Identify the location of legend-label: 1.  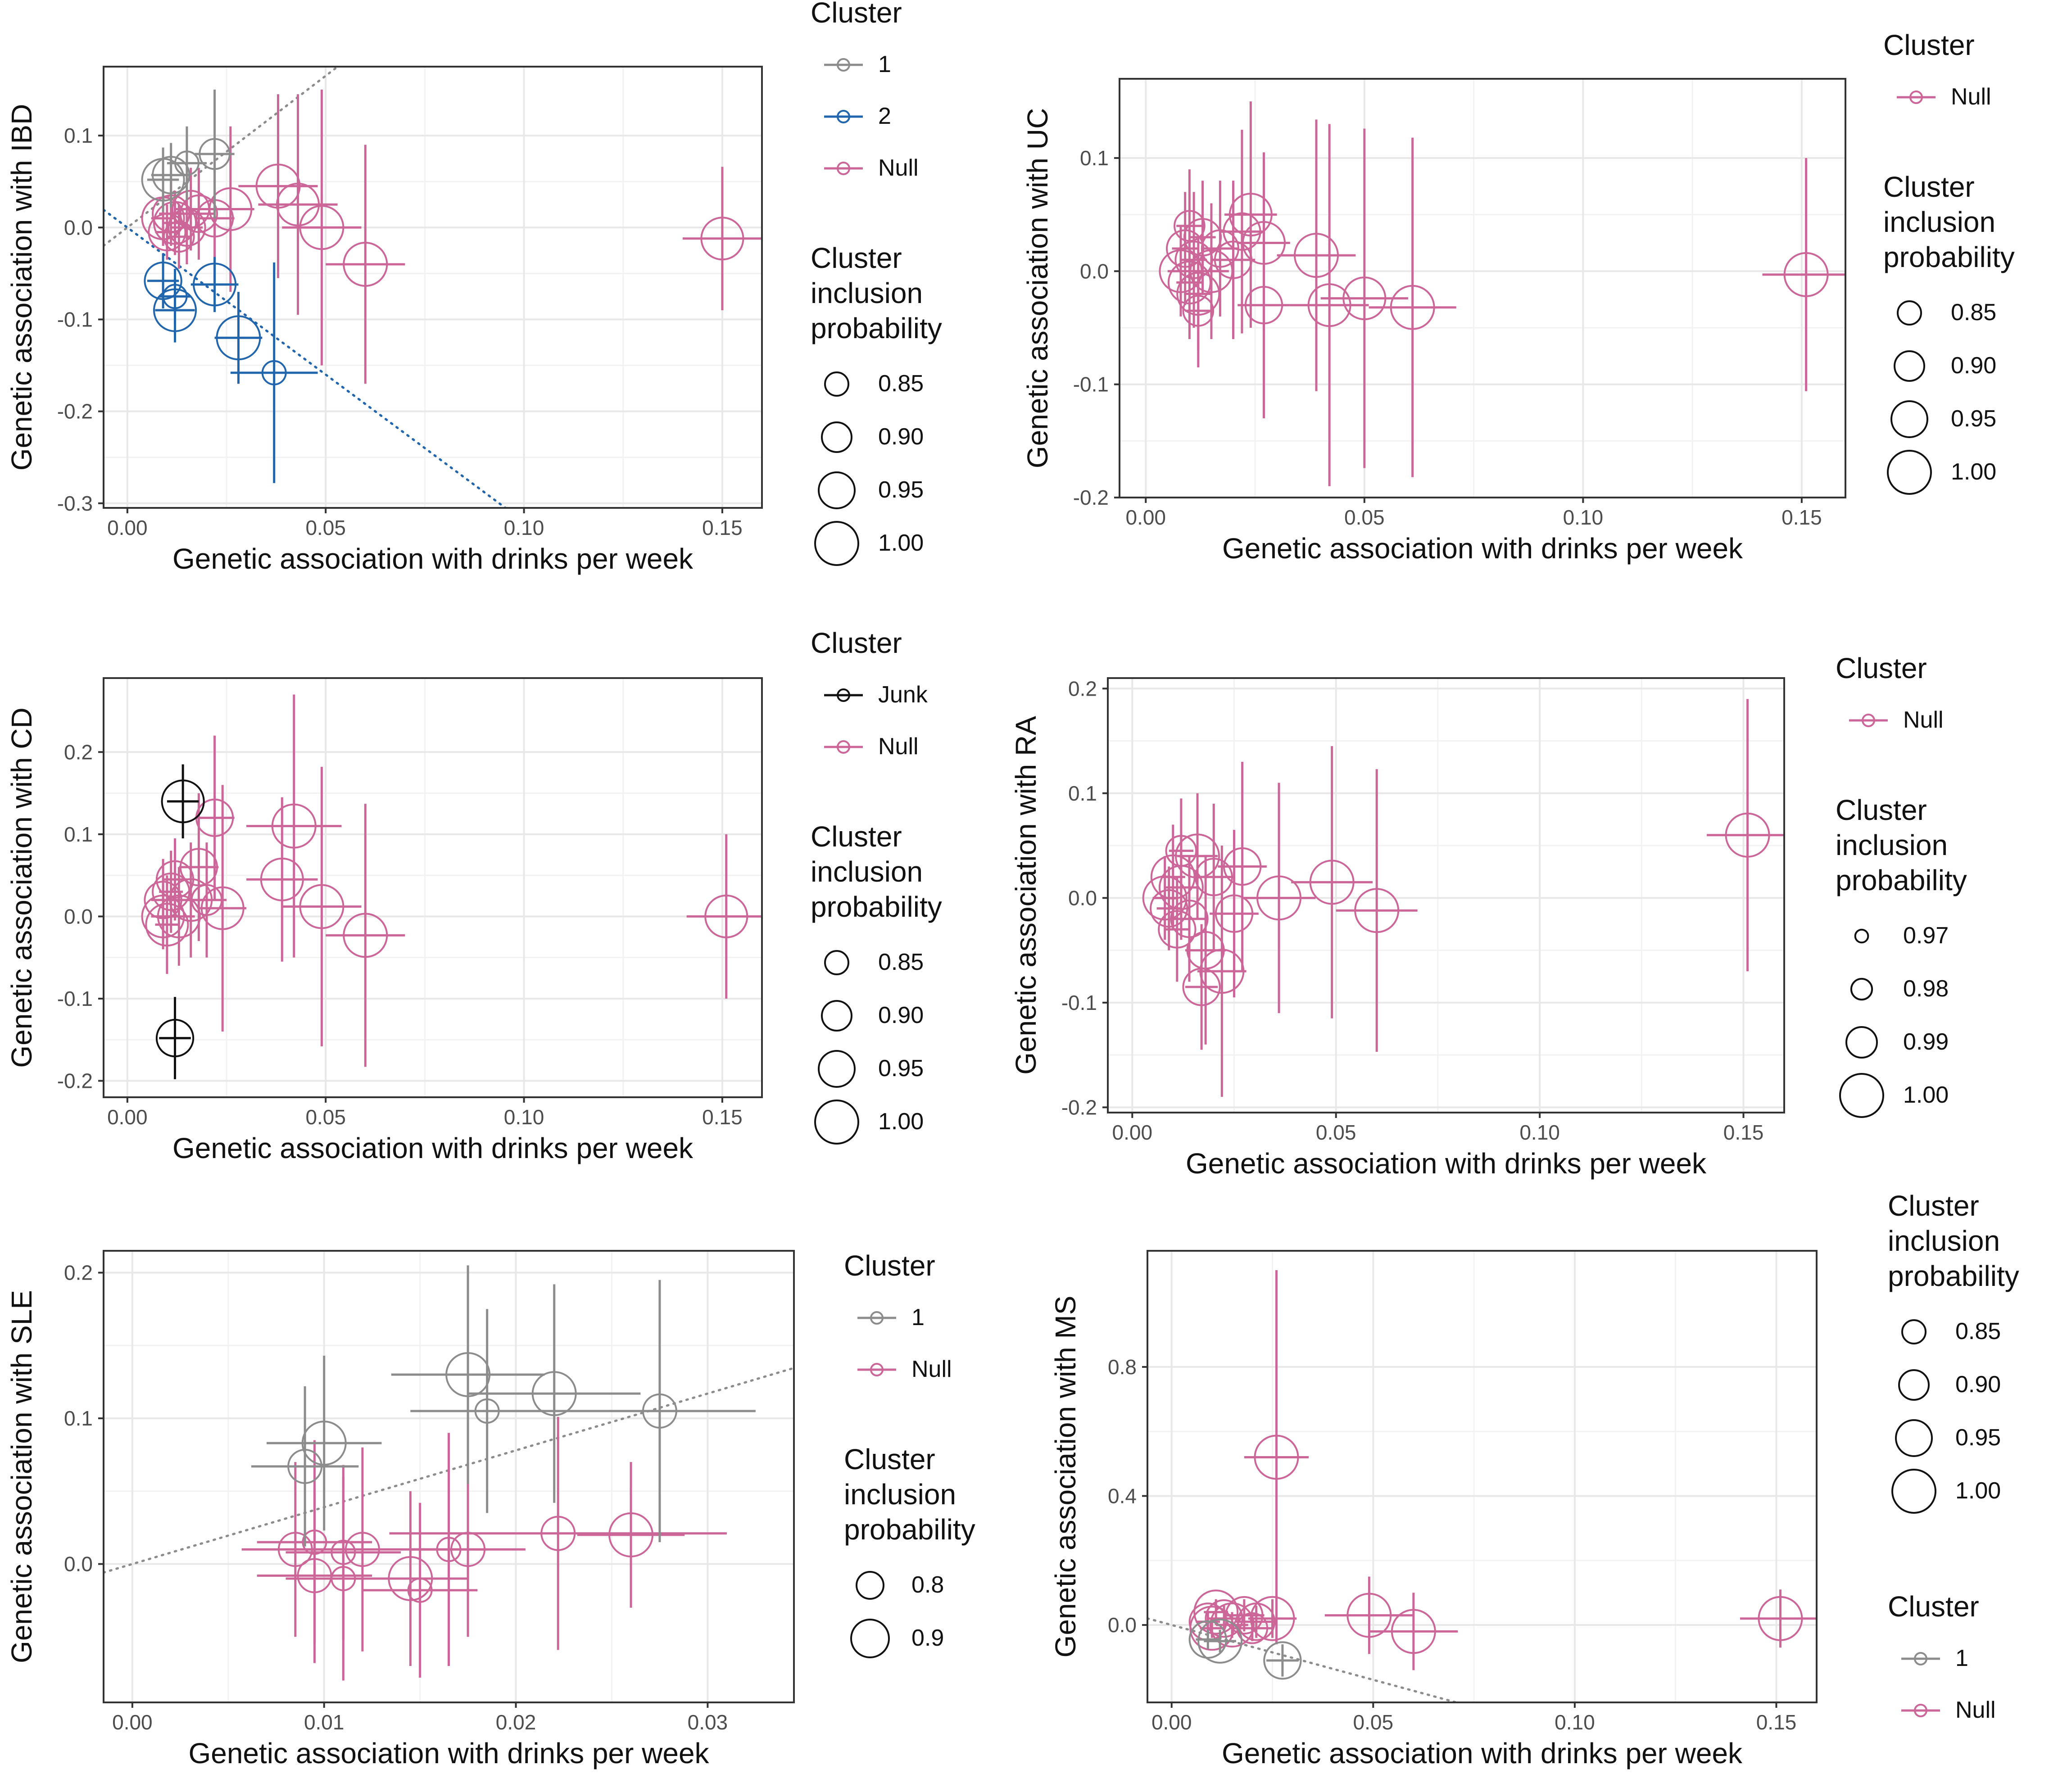
(884, 64).